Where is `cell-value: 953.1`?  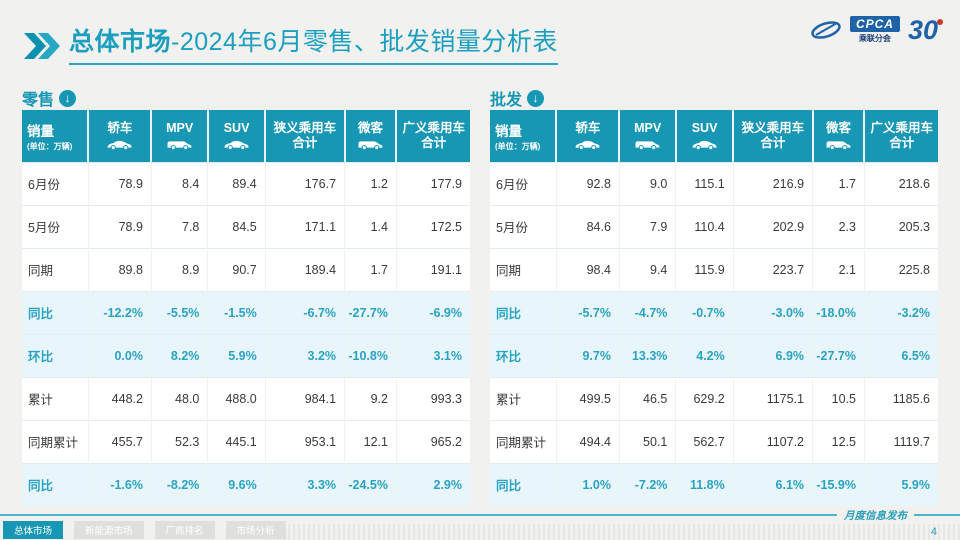 cell-value: 953.1 is located at coordinates (305, 441).